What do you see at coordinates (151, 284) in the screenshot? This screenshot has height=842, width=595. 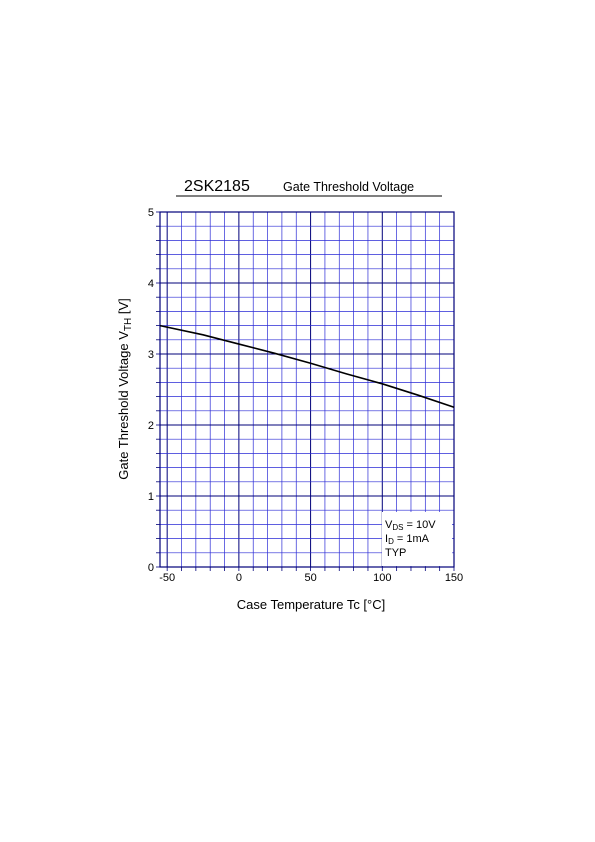 I see `y-tick-label: 4` at bounding box center [151, 284].